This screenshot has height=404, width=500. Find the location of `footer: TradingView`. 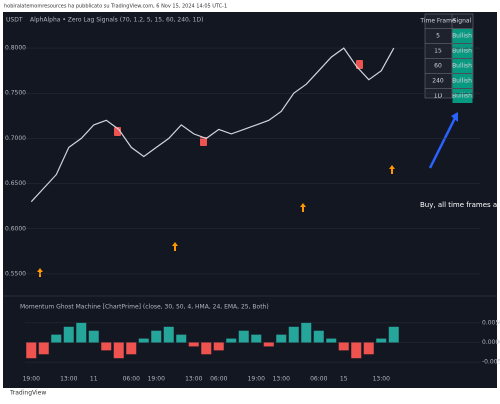

footer: TradingView is located at coordinates (27, 393).